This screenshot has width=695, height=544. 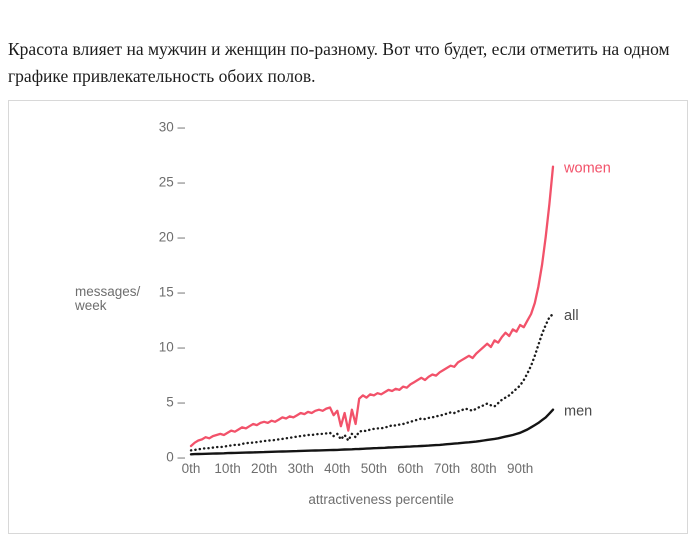 What do you see at coordinates (172, 127) in the screenshot?
I see `y-tick-label: 30 –` at bounding box center [172, 127].